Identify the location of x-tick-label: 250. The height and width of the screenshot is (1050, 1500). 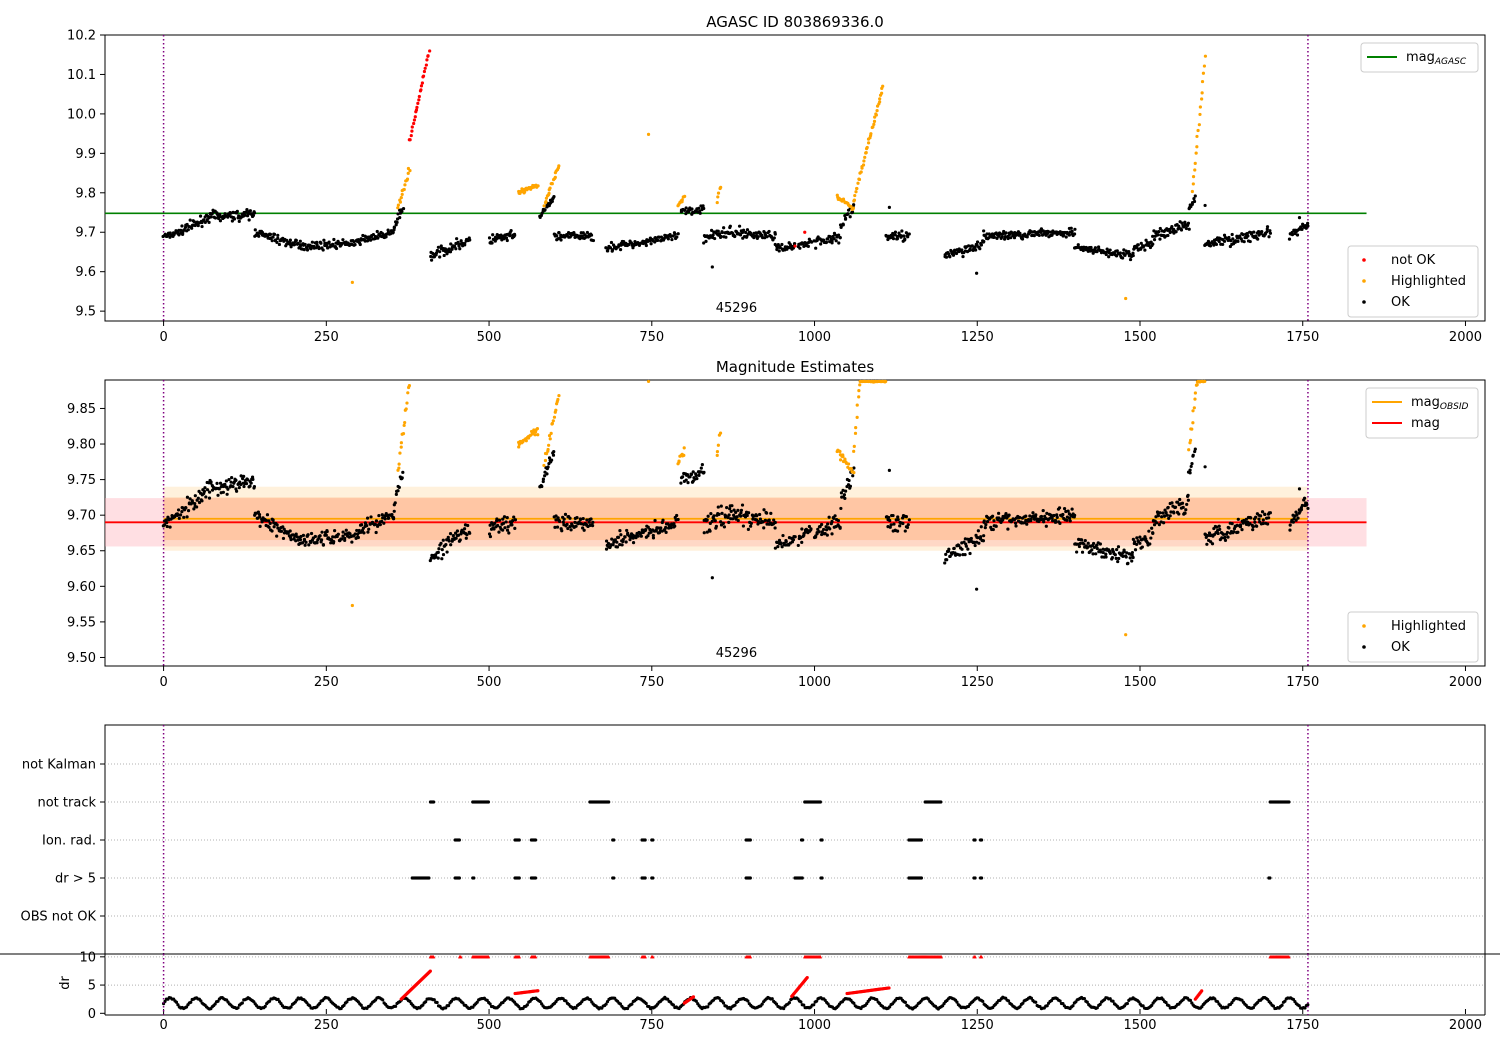
(326, 1025).